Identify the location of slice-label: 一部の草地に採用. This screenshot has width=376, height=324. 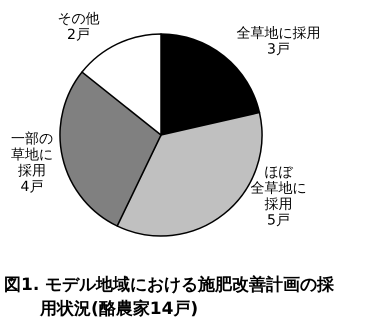
(32, 154).